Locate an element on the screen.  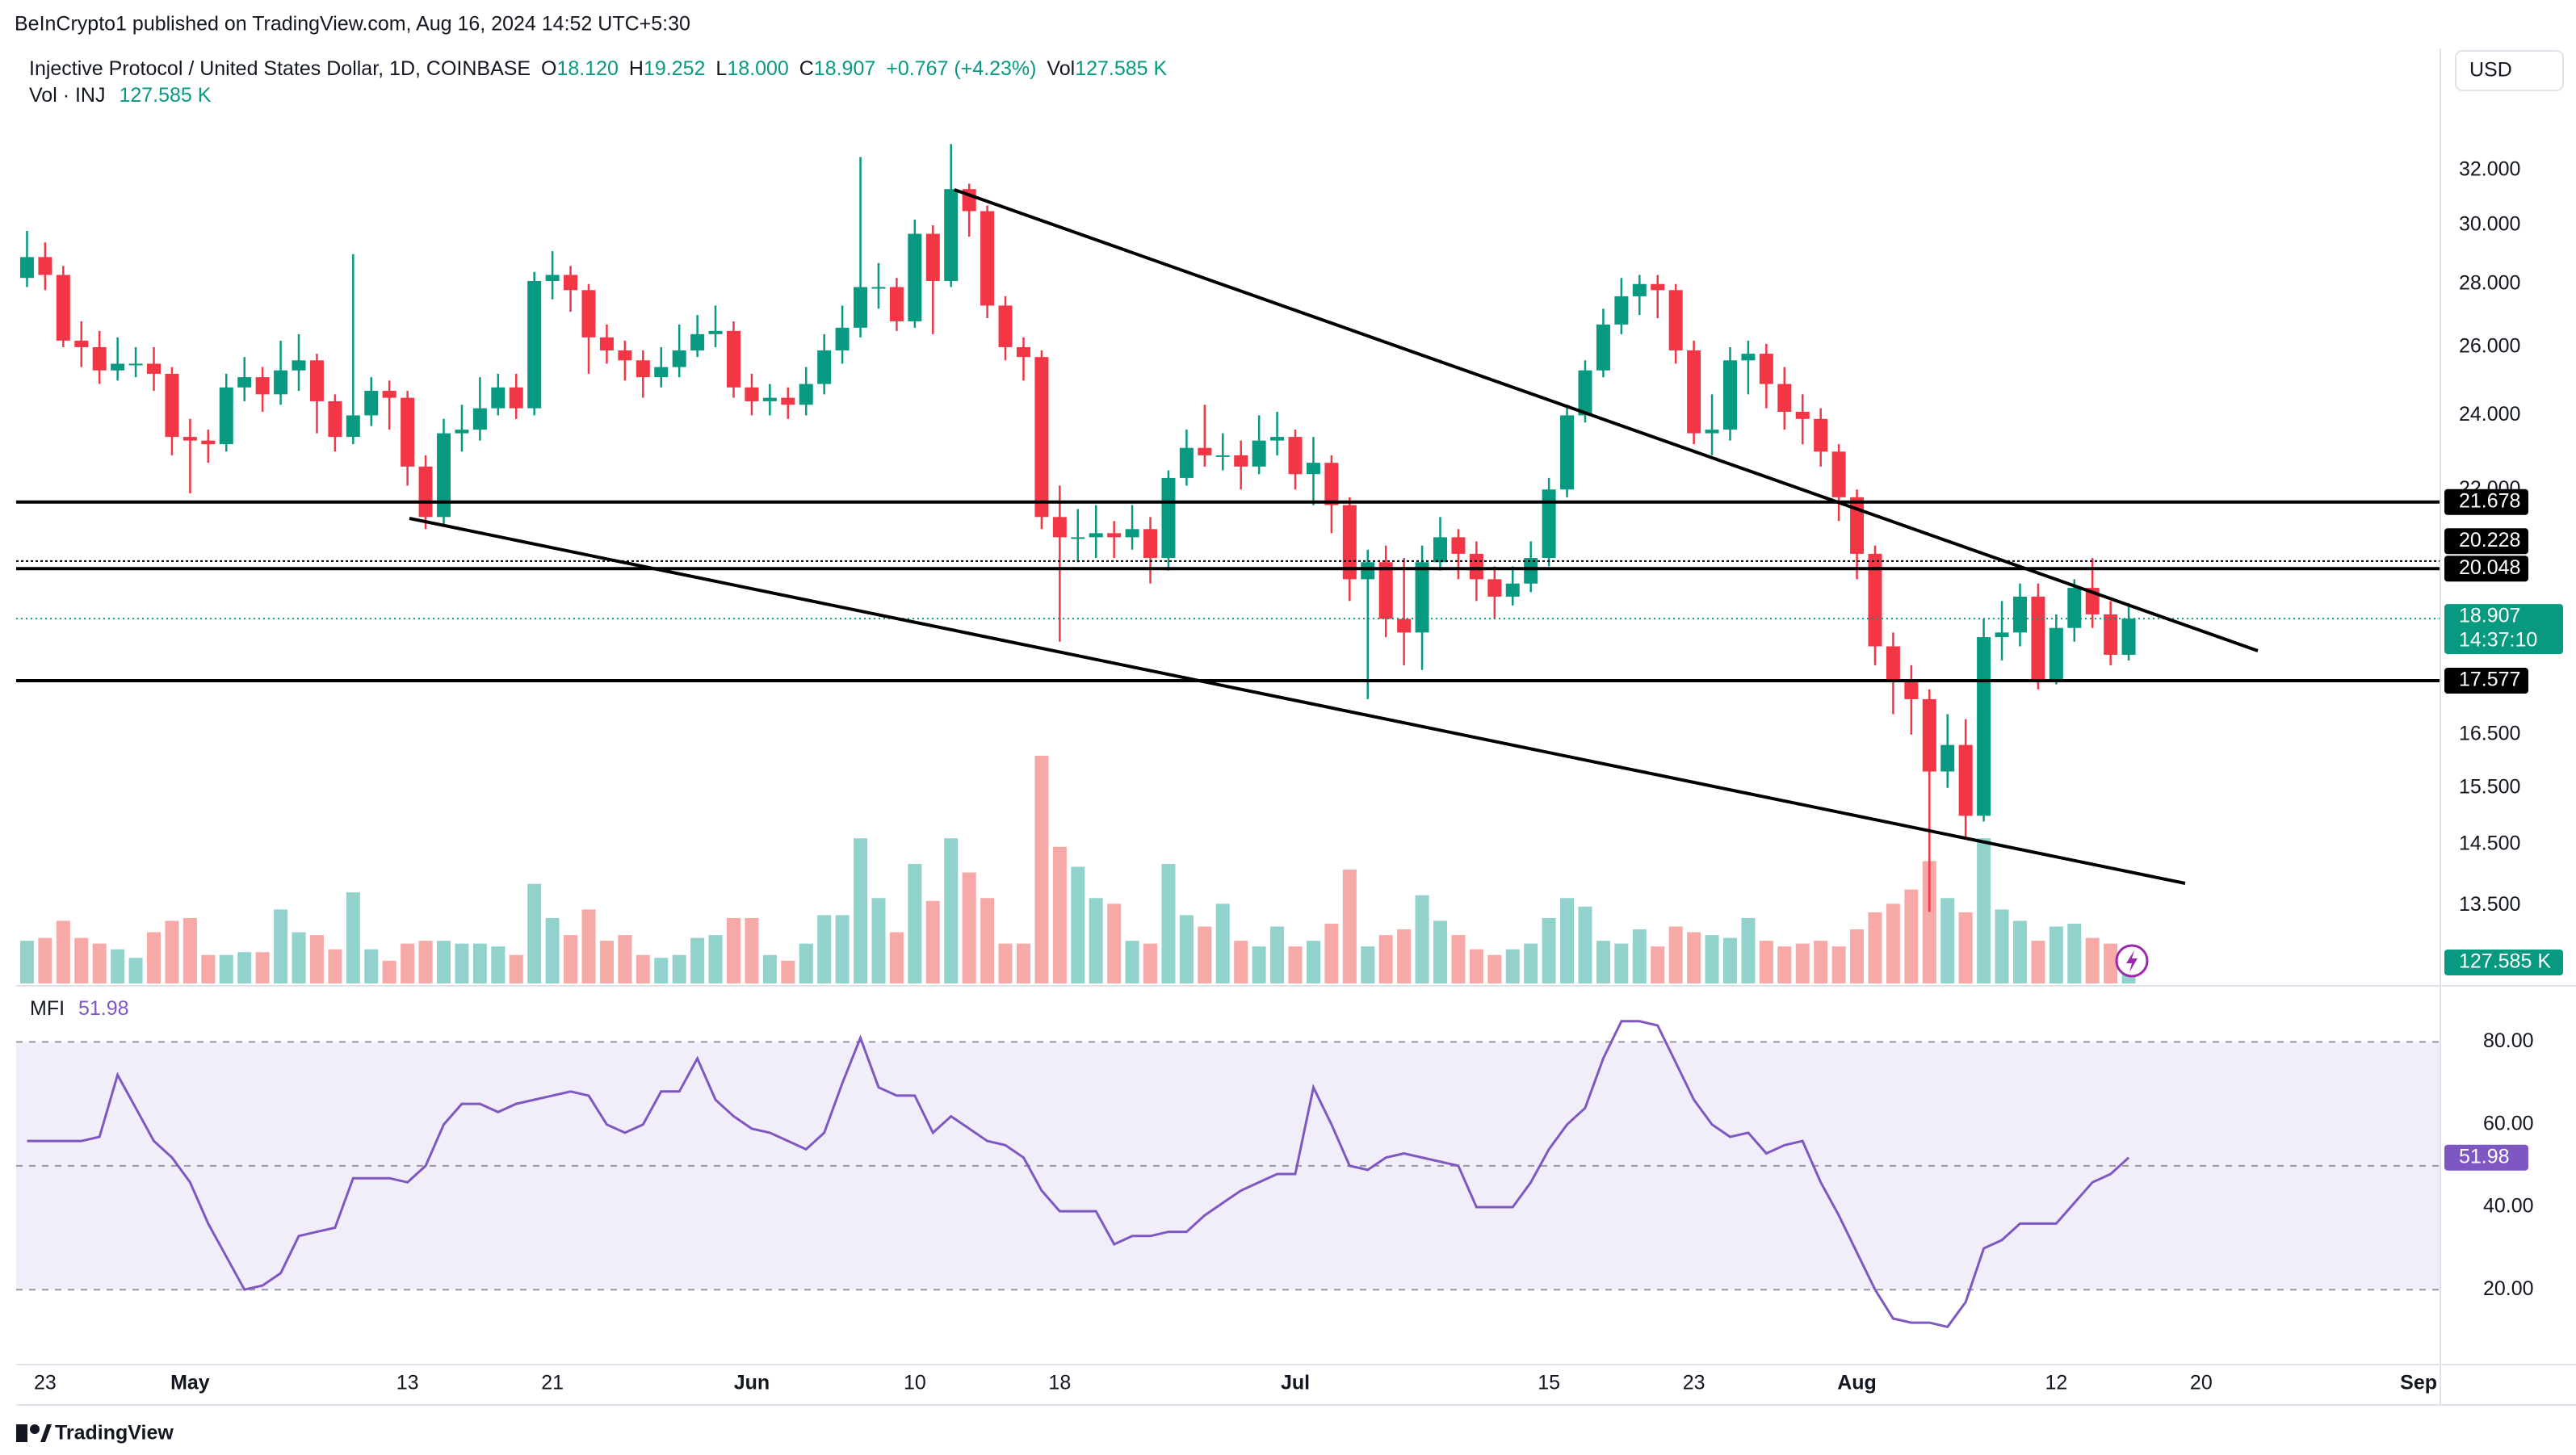
logo-mark is located at coordinates (35, 1429).